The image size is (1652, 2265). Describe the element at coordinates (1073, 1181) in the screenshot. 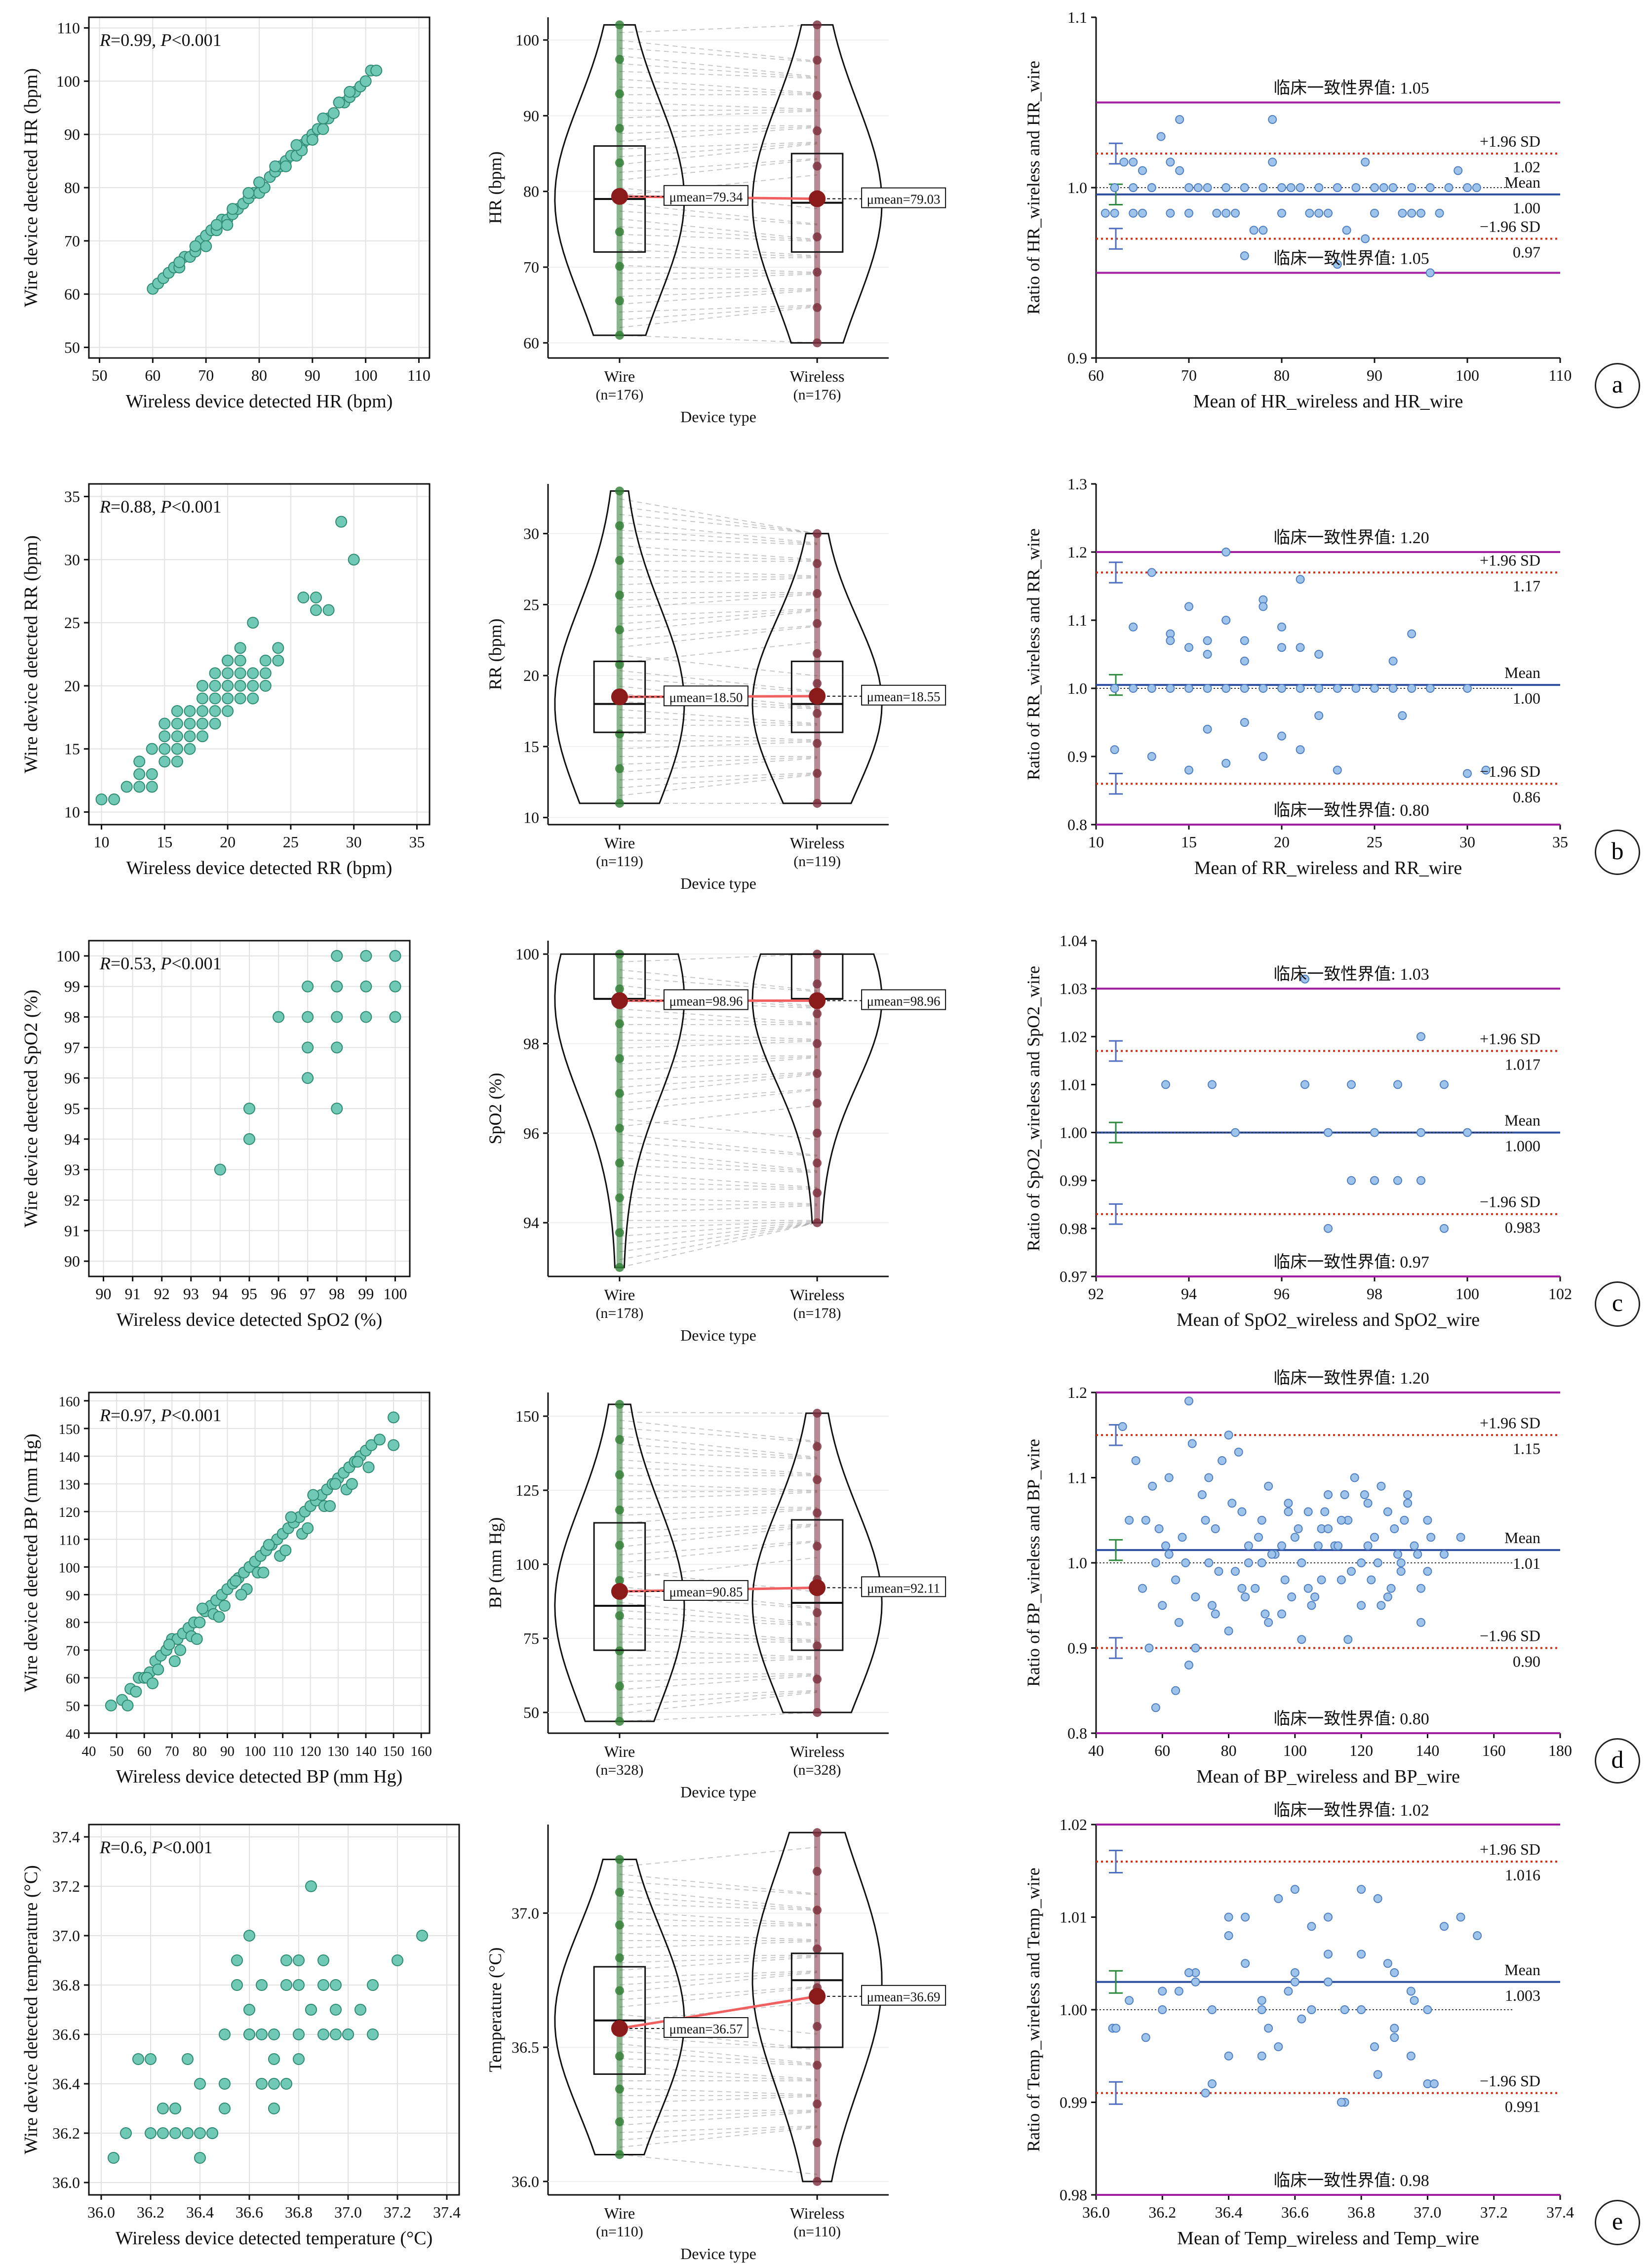

I see `y-tick-label: 0.99` at that location.